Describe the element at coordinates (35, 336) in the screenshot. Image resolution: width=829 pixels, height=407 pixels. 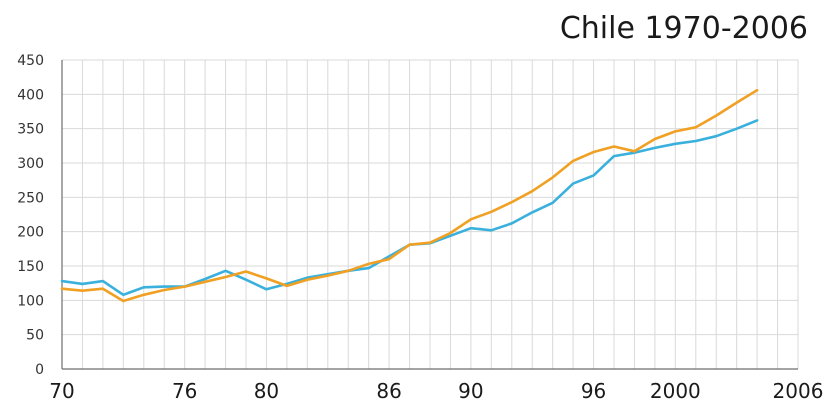
I see `y-tick-label: 50` at that location.